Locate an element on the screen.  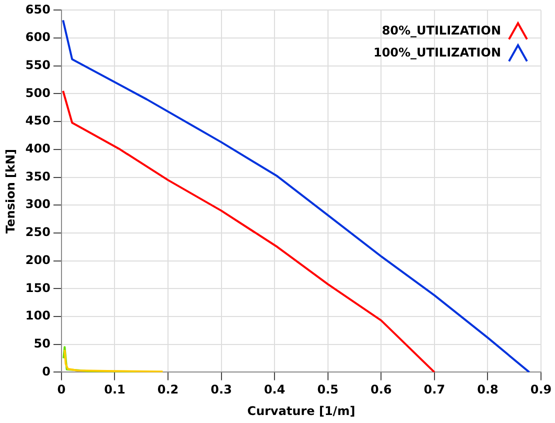
y-tick-label: 150 is located at coordinates (37, 287).